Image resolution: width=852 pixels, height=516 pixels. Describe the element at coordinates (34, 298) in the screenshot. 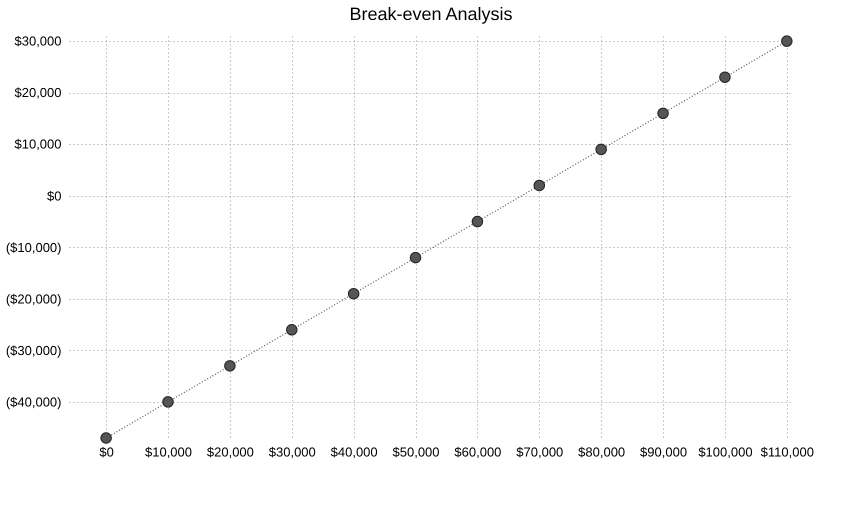

I see `y-tick-label: ($20,000)` at that location.